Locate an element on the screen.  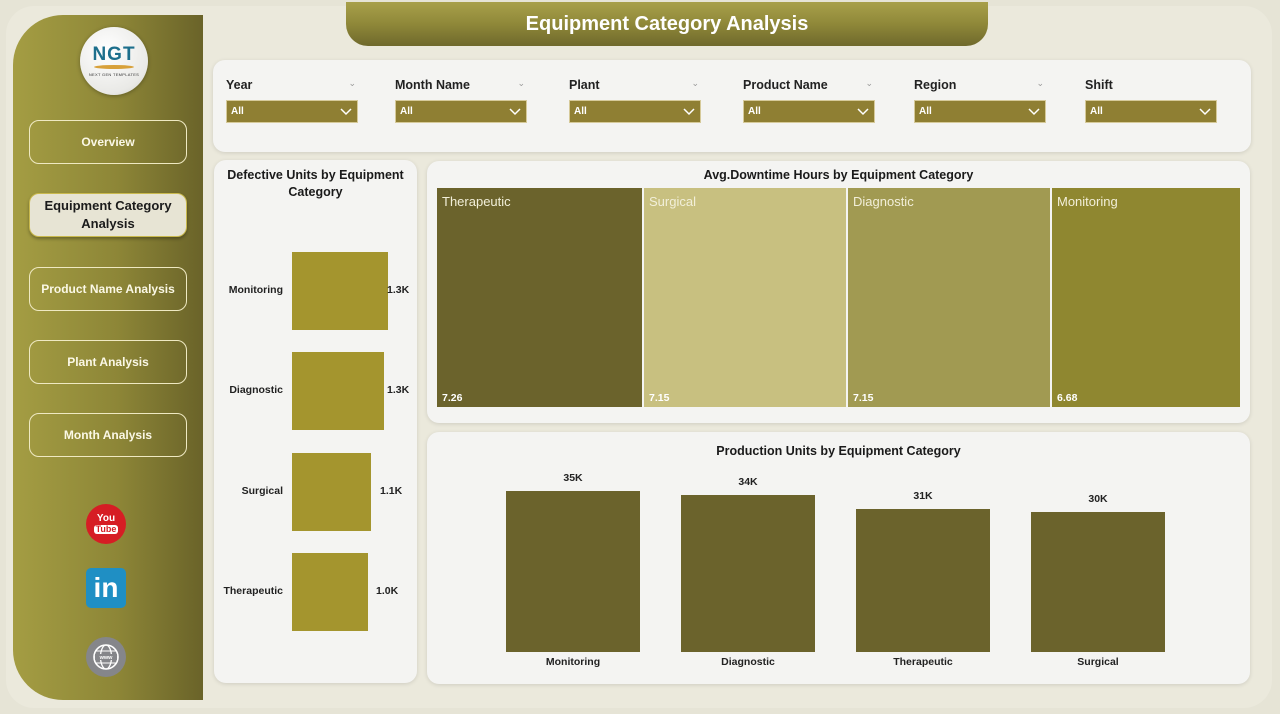
treemap-tile: Surgical 7.15 is located at coordinates (745, 297).